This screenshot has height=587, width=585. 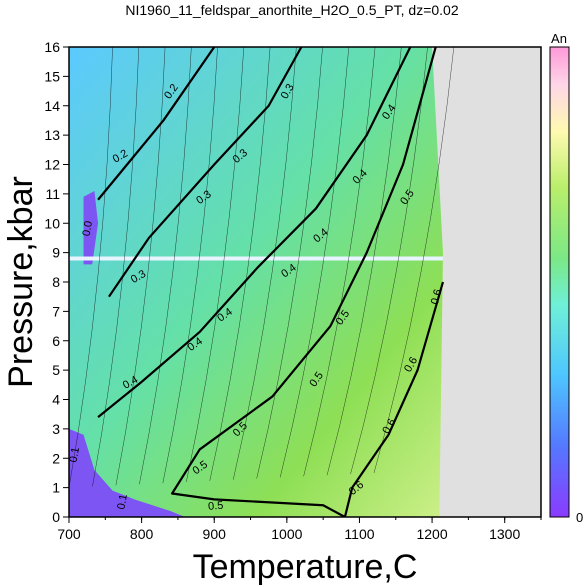 What do you see at coordinates (88, 228) in the screenshot?
I see `low-region-label: 0.0` at bounding box center [88, 228].